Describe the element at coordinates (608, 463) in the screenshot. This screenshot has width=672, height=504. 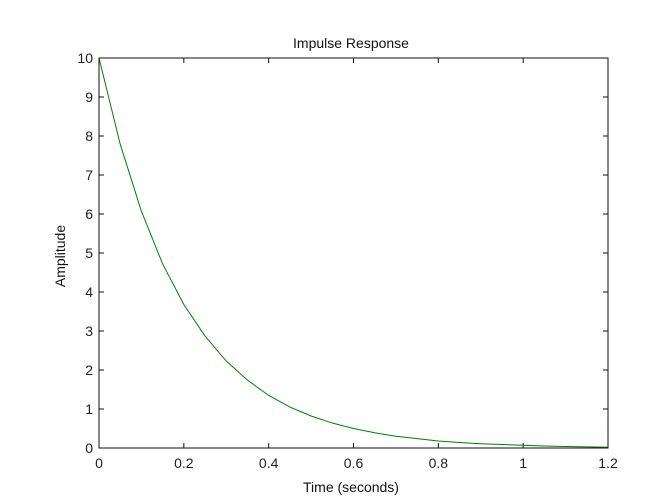
I see `x-tick-label: 1.2` at that location.